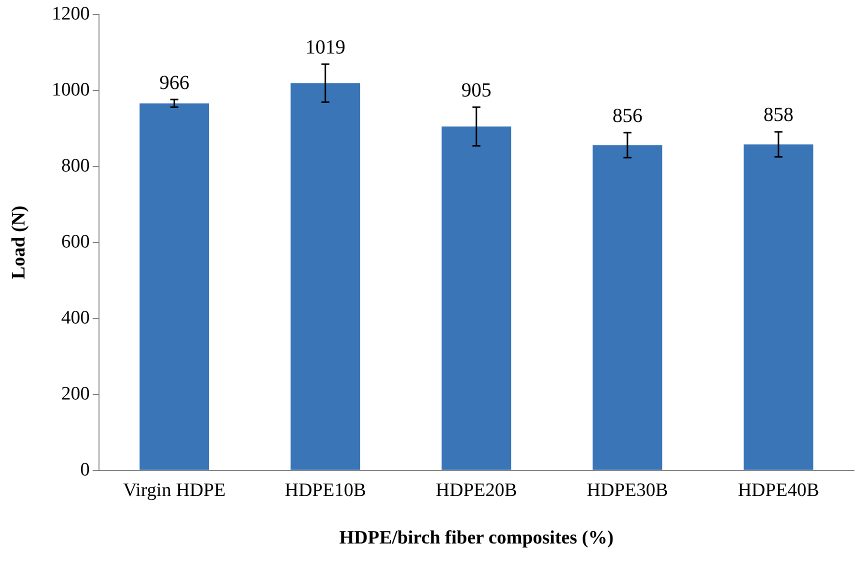 The image size is (856, 562). What do you see at coordinates (627, 490) in the screenshot?
I see `x-tick-label: HDPE30B` at bounding box center [627, 490].